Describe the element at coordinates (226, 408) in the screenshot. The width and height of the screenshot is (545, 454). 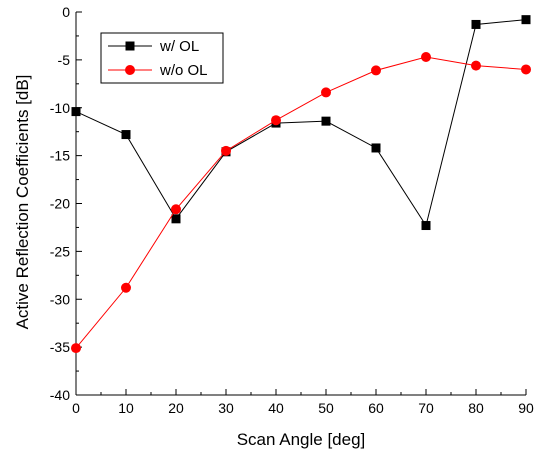
I see `x-tick-label: 30` at that location.